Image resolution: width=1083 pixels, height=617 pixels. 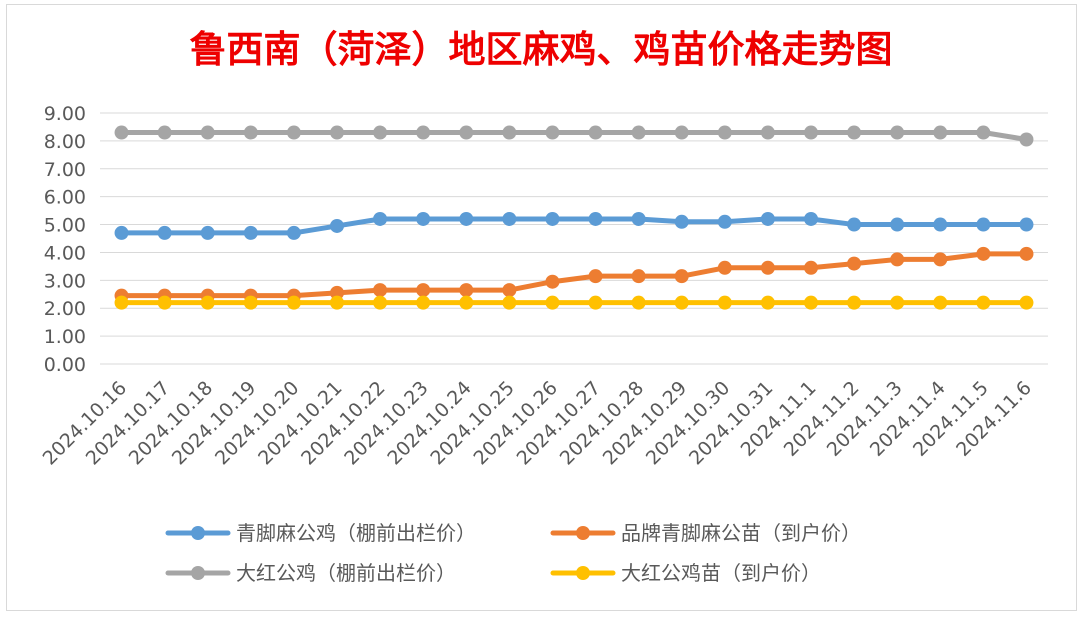 I want to click on y-tick-label: 1.00, so click(x=65, y=337).